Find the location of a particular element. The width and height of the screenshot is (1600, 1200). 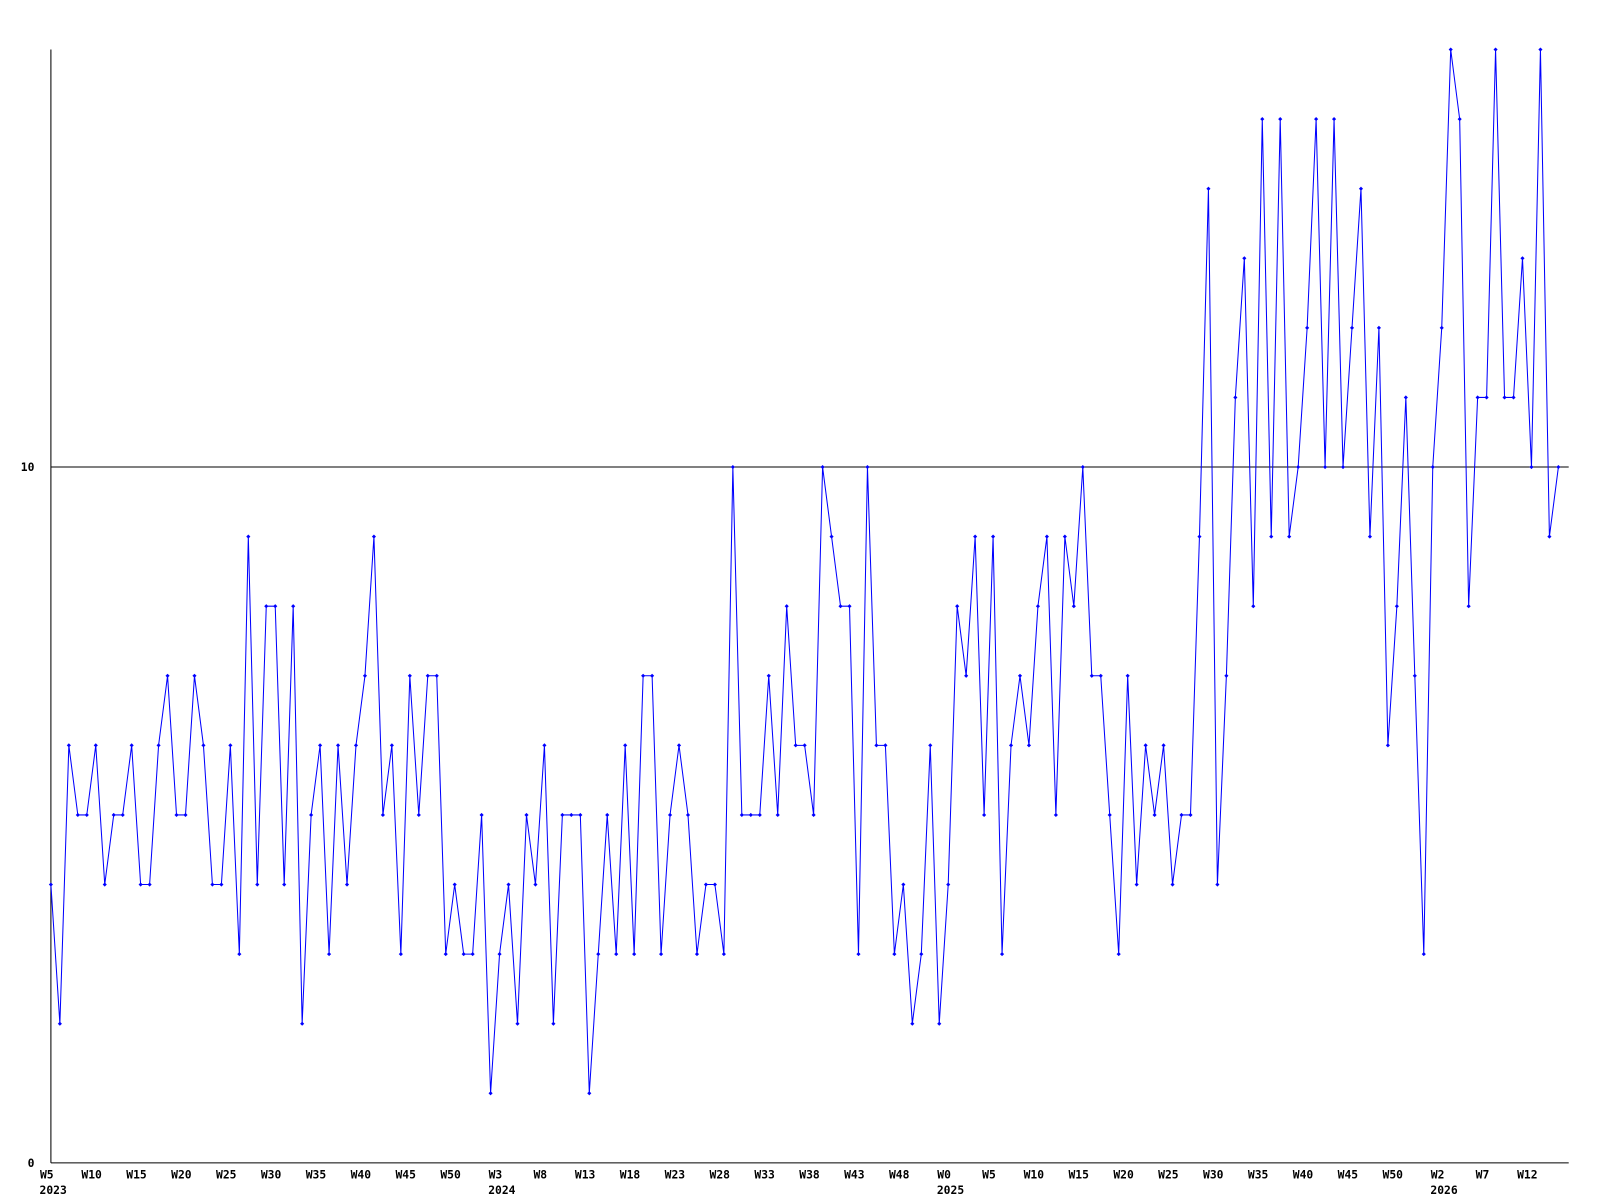

x-tick-label: W38 is located at coordinates (809, 1174).